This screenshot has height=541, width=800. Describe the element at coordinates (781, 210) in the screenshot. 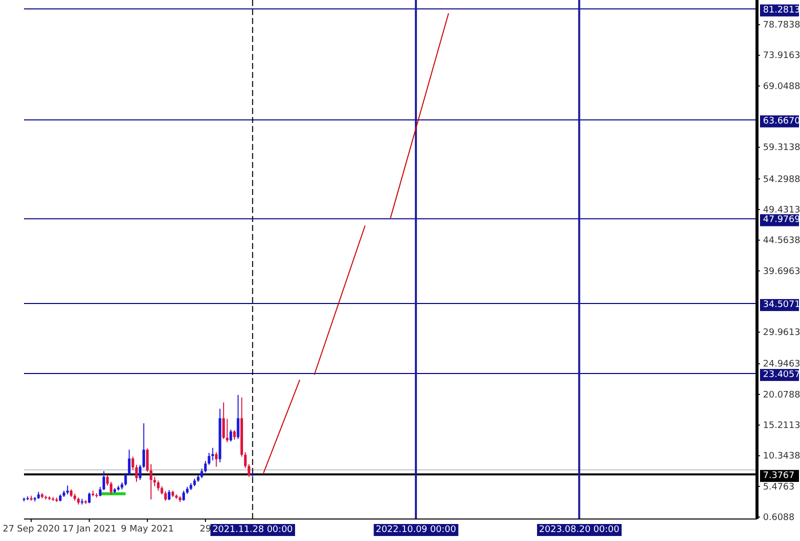

I see `y-tick-label: 49.4313` at that location.